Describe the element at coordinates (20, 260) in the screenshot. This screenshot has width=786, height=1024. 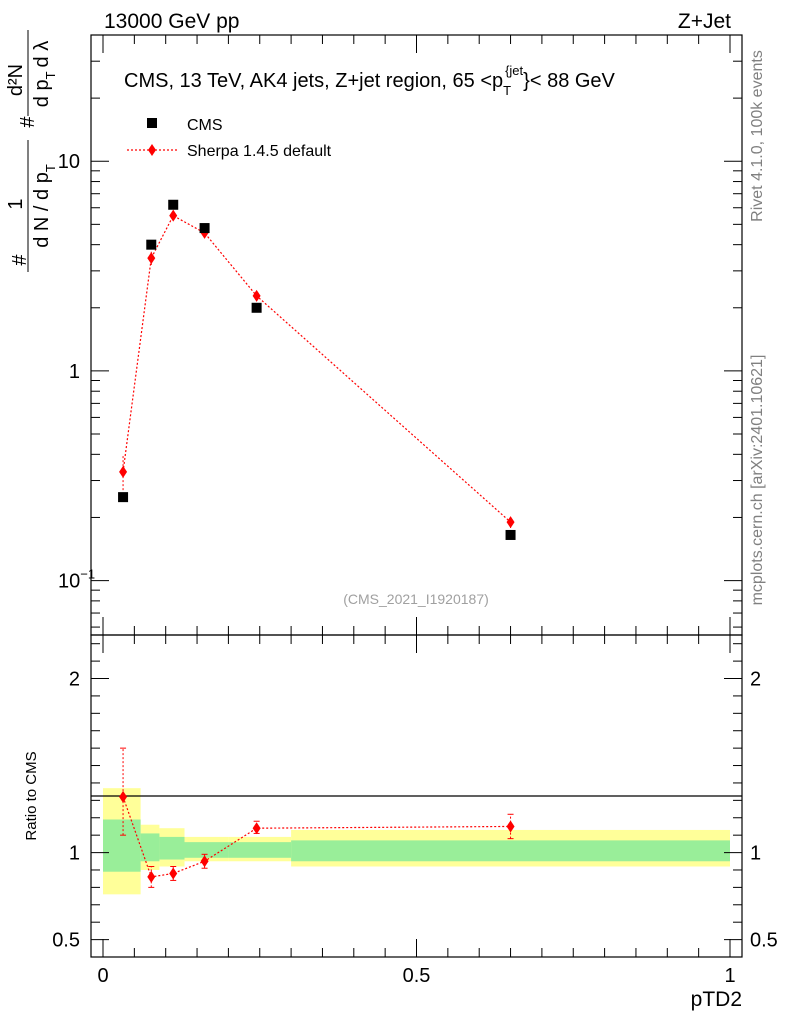
I see `ylabel-hash-1: #` at that location.